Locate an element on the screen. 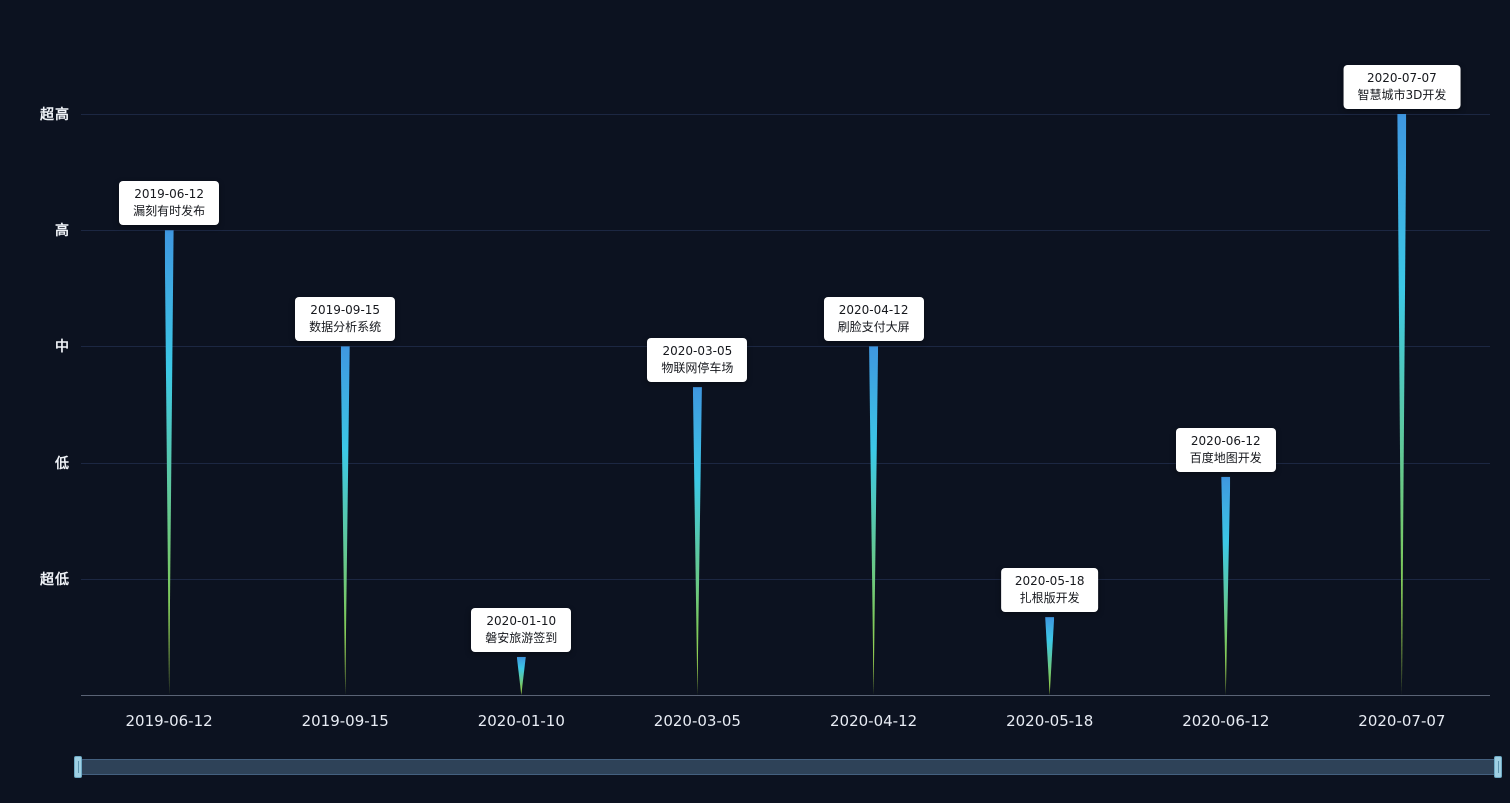 The height and width of the screenshot is (803, 1510). point-label-title: 物联网停车场 is located at coordinates (697, 368).